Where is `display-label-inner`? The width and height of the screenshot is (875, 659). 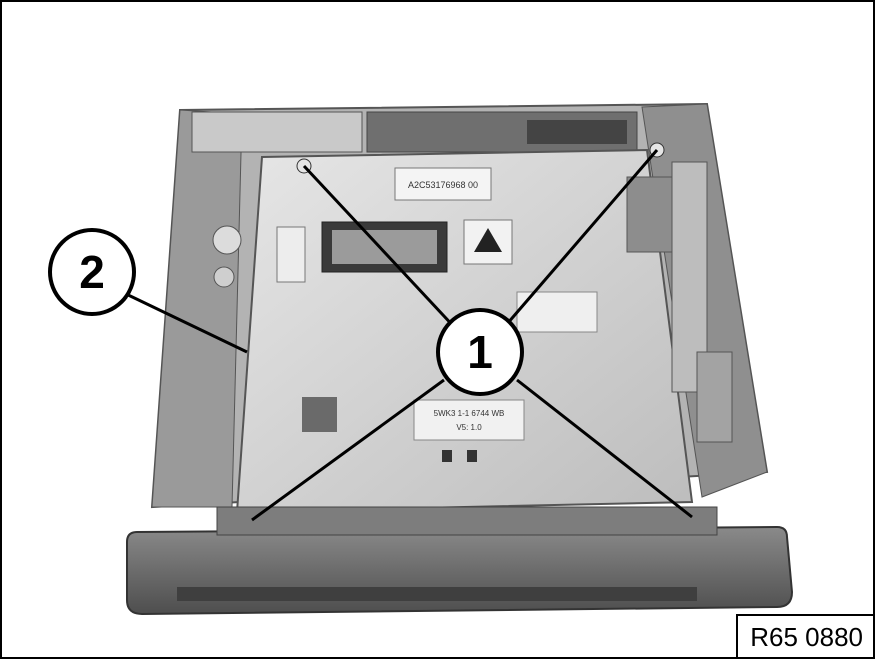
display-label-inner is located at coordinates (384, 247).